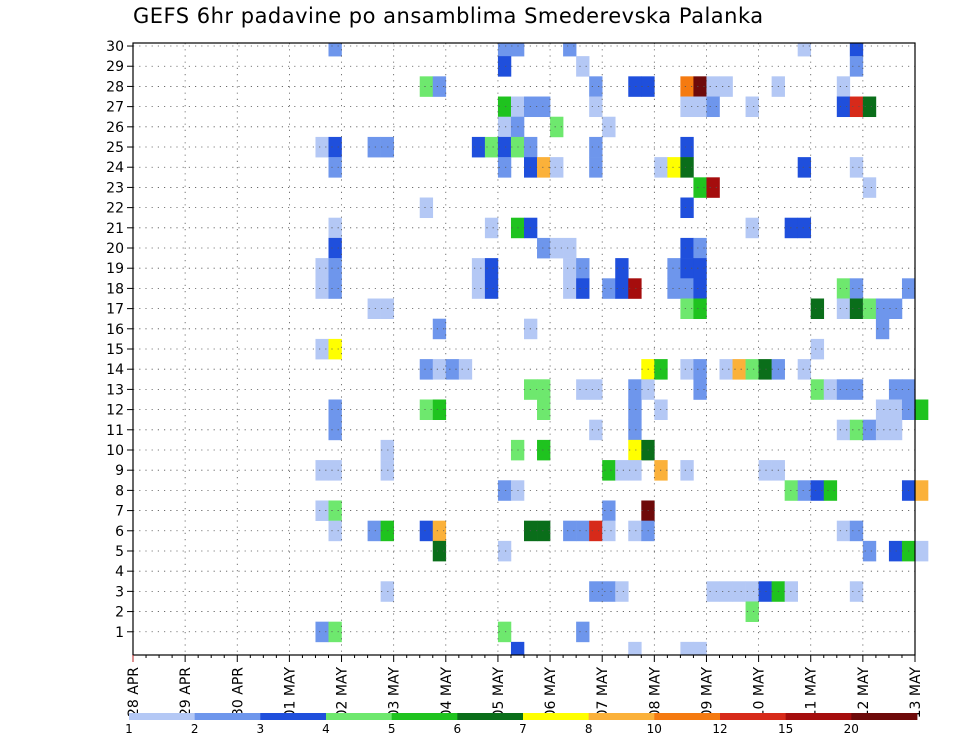 Image resolution: width=960 pixels, height=742 pixels. I want to click on y-tick-label: 28, so click(115, 87).